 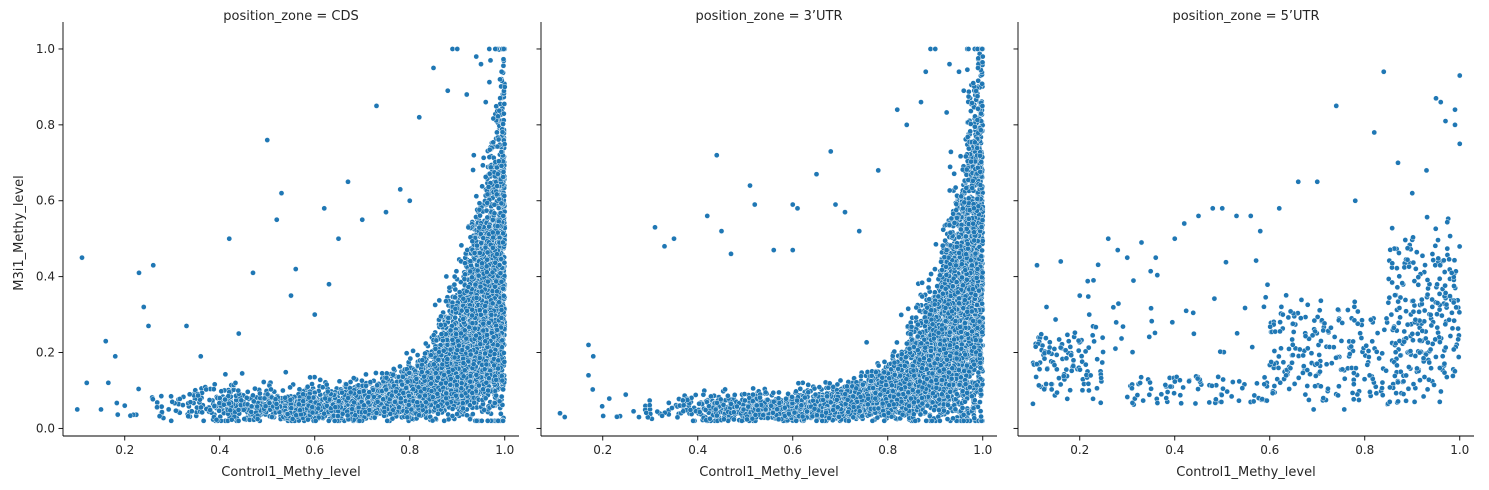 I want to click on panel-title: position_zone = CDS, so click(x=291, y=16).